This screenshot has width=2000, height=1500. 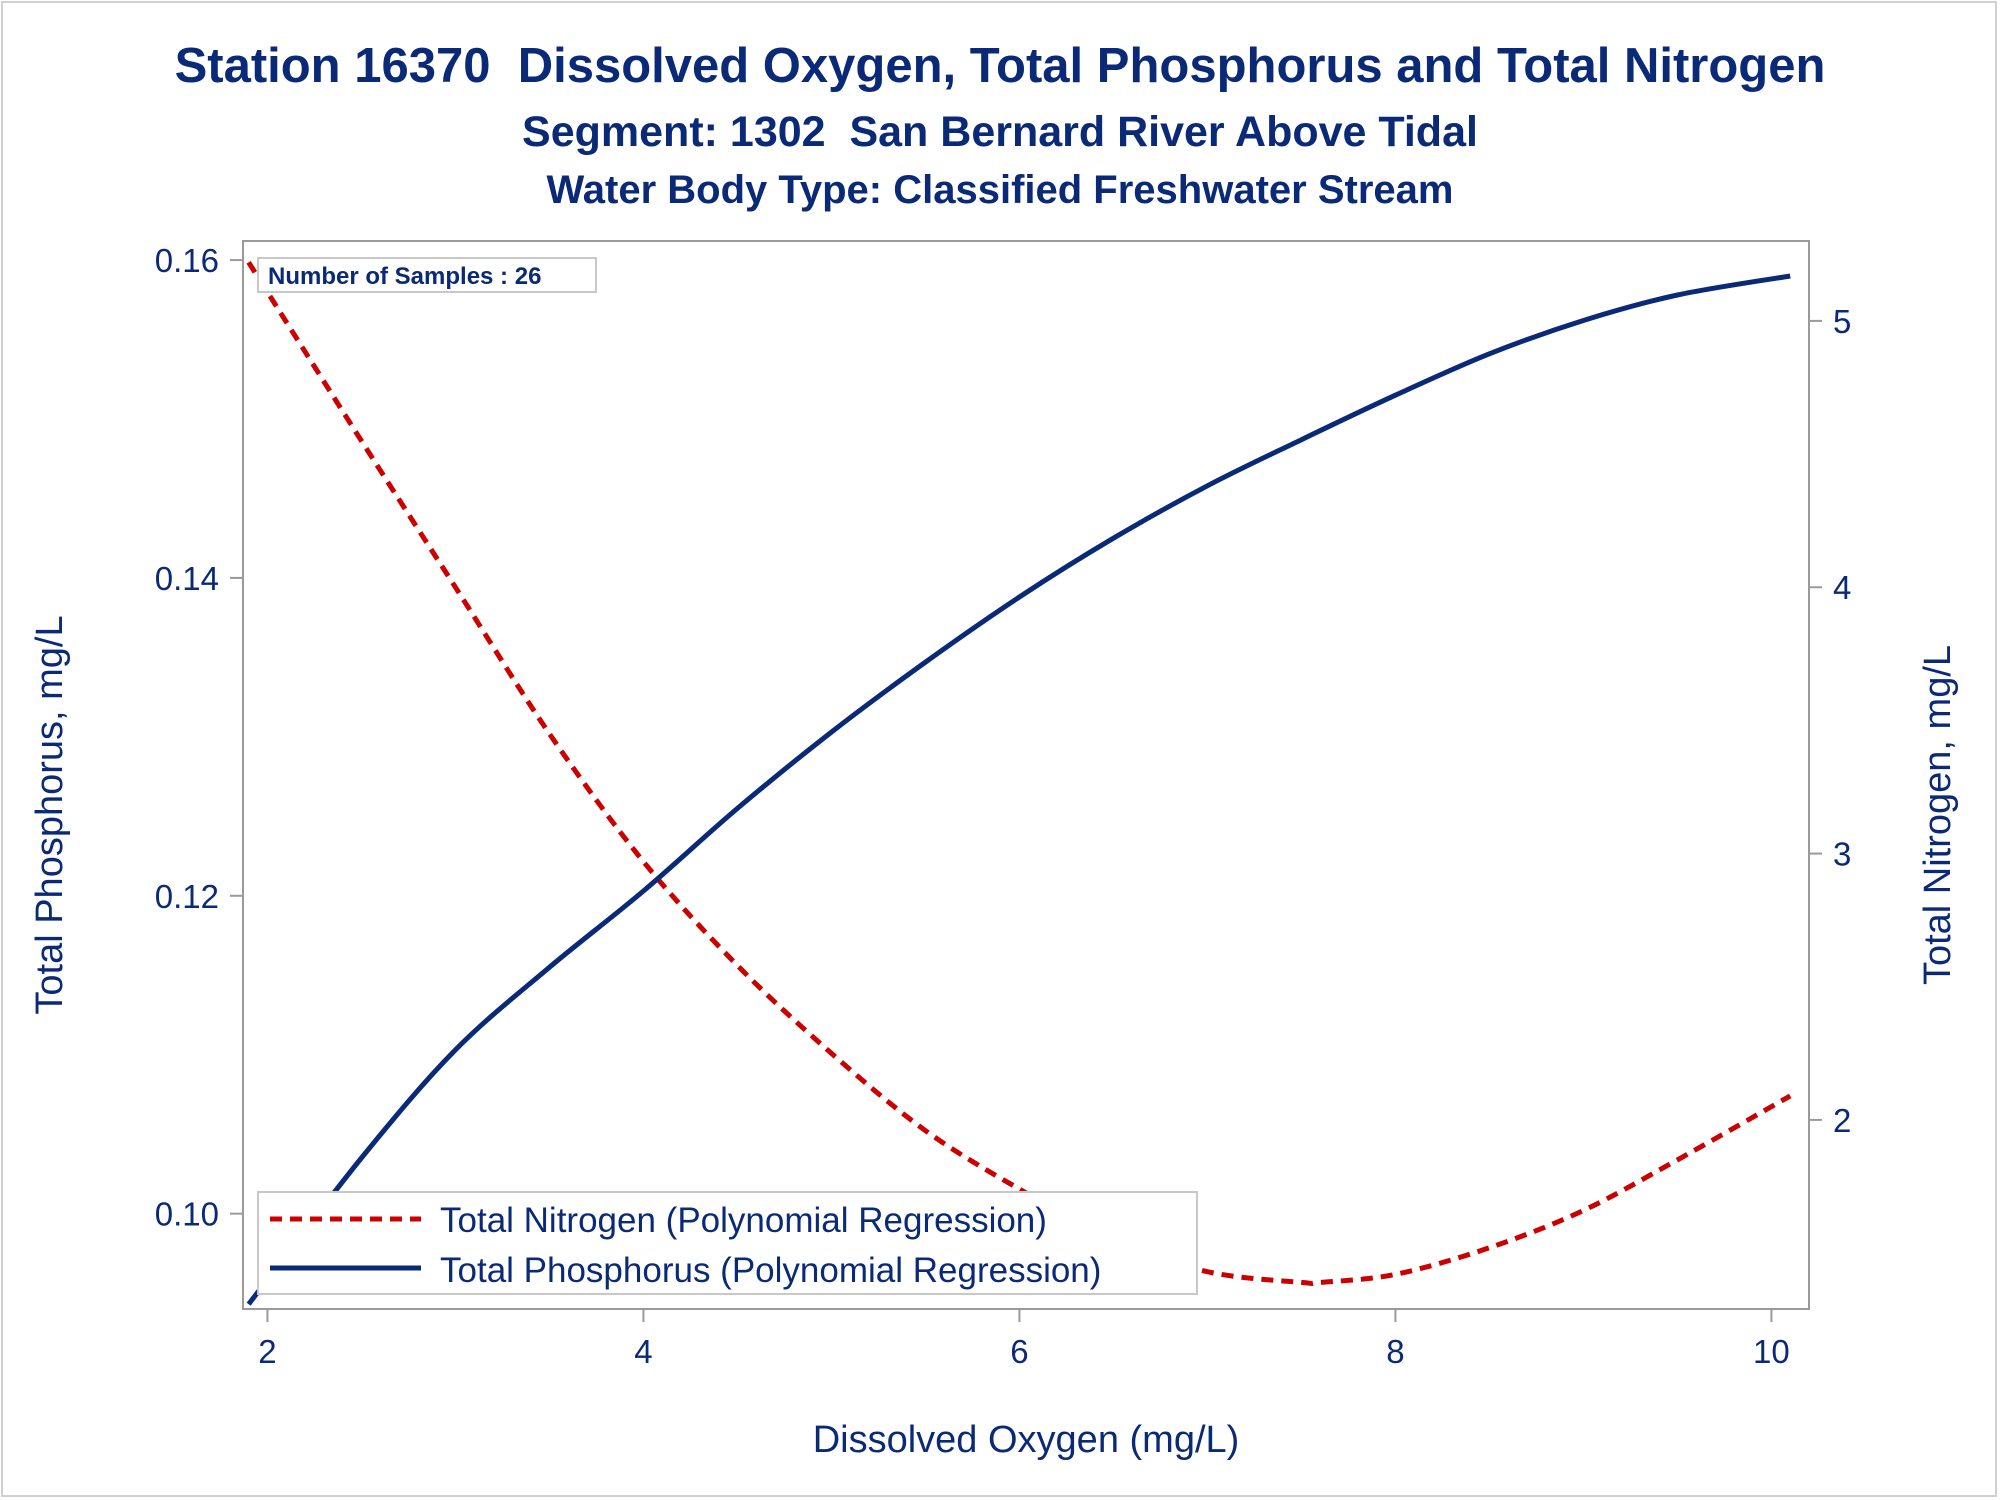 I want to click on x-tick-label-3: 8, so click(x=1395, y=1351).